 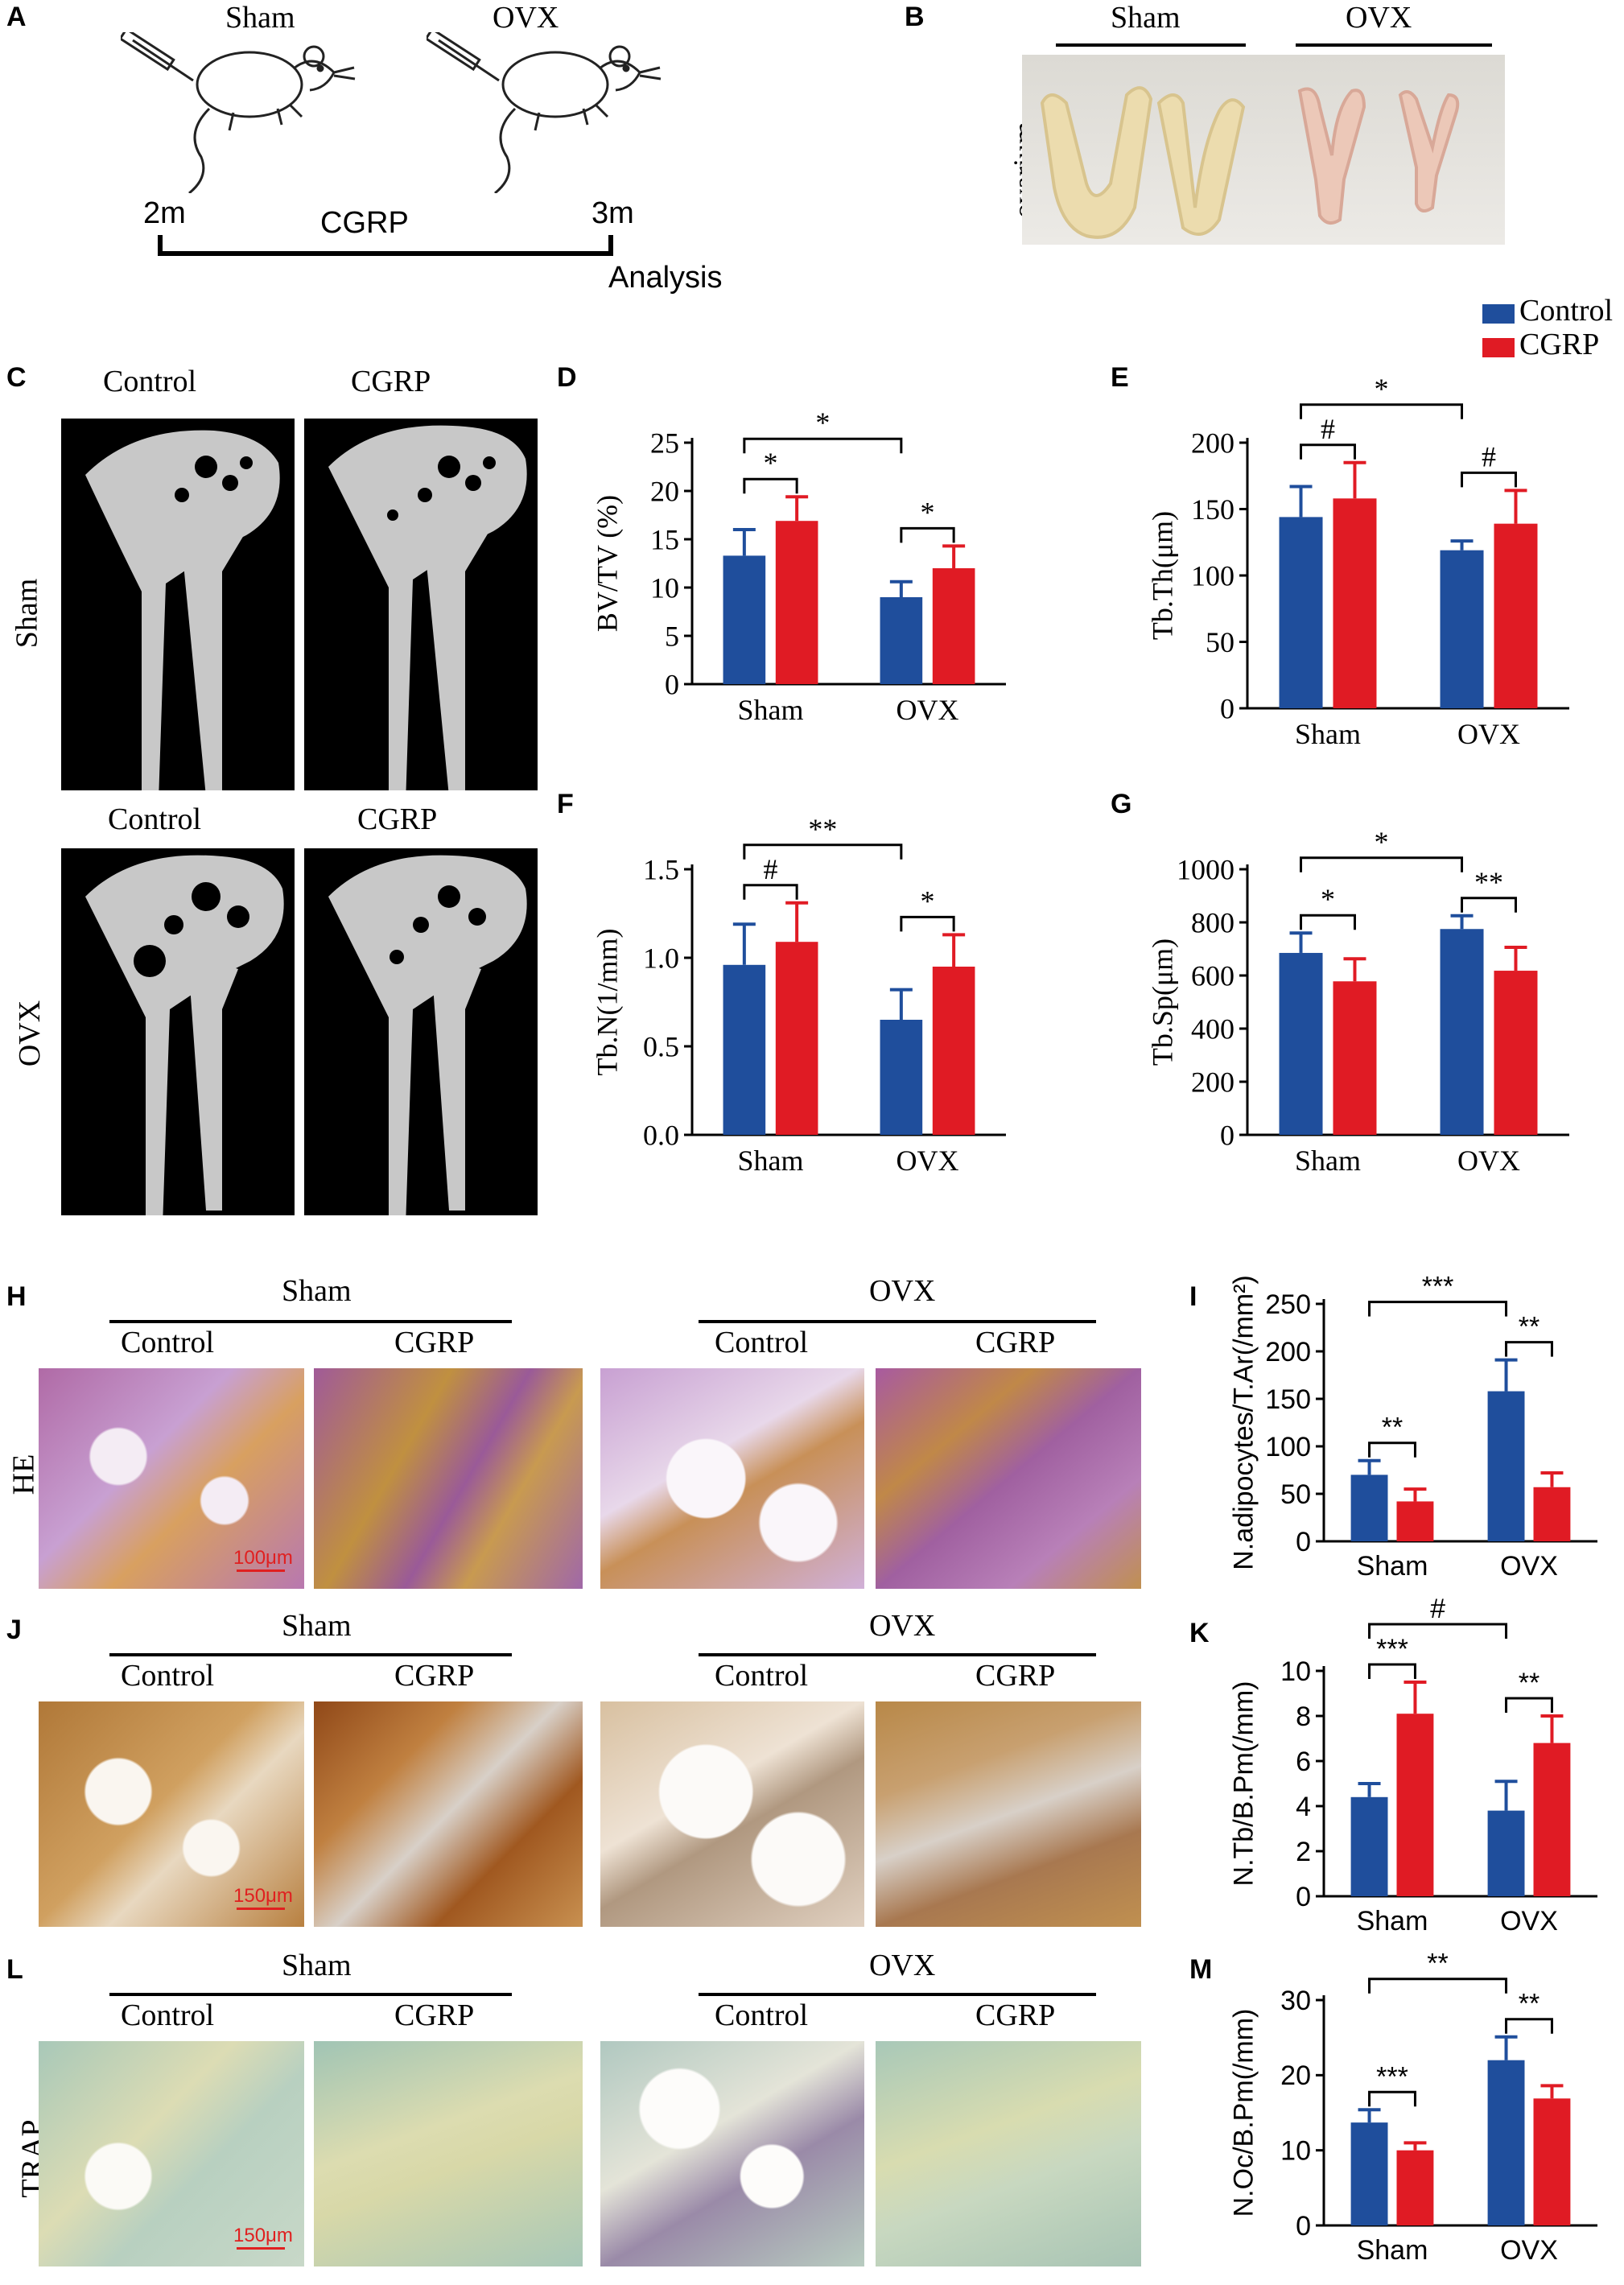 I want to click on bar-cgrp-sham, so click(x=796, y=1038).